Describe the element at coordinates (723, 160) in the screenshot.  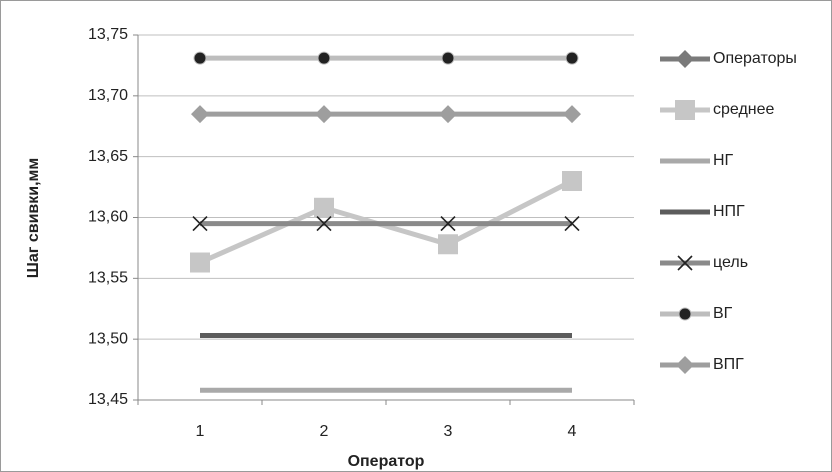
I see `legend-label: НГ` at that location.